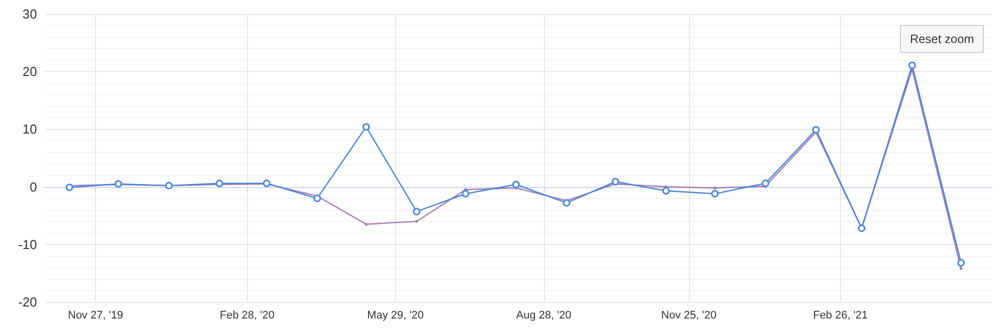 This screenshot has width=1000, height=335. I want to click on x-tick-label: May 29, '20, so click(395, 316).